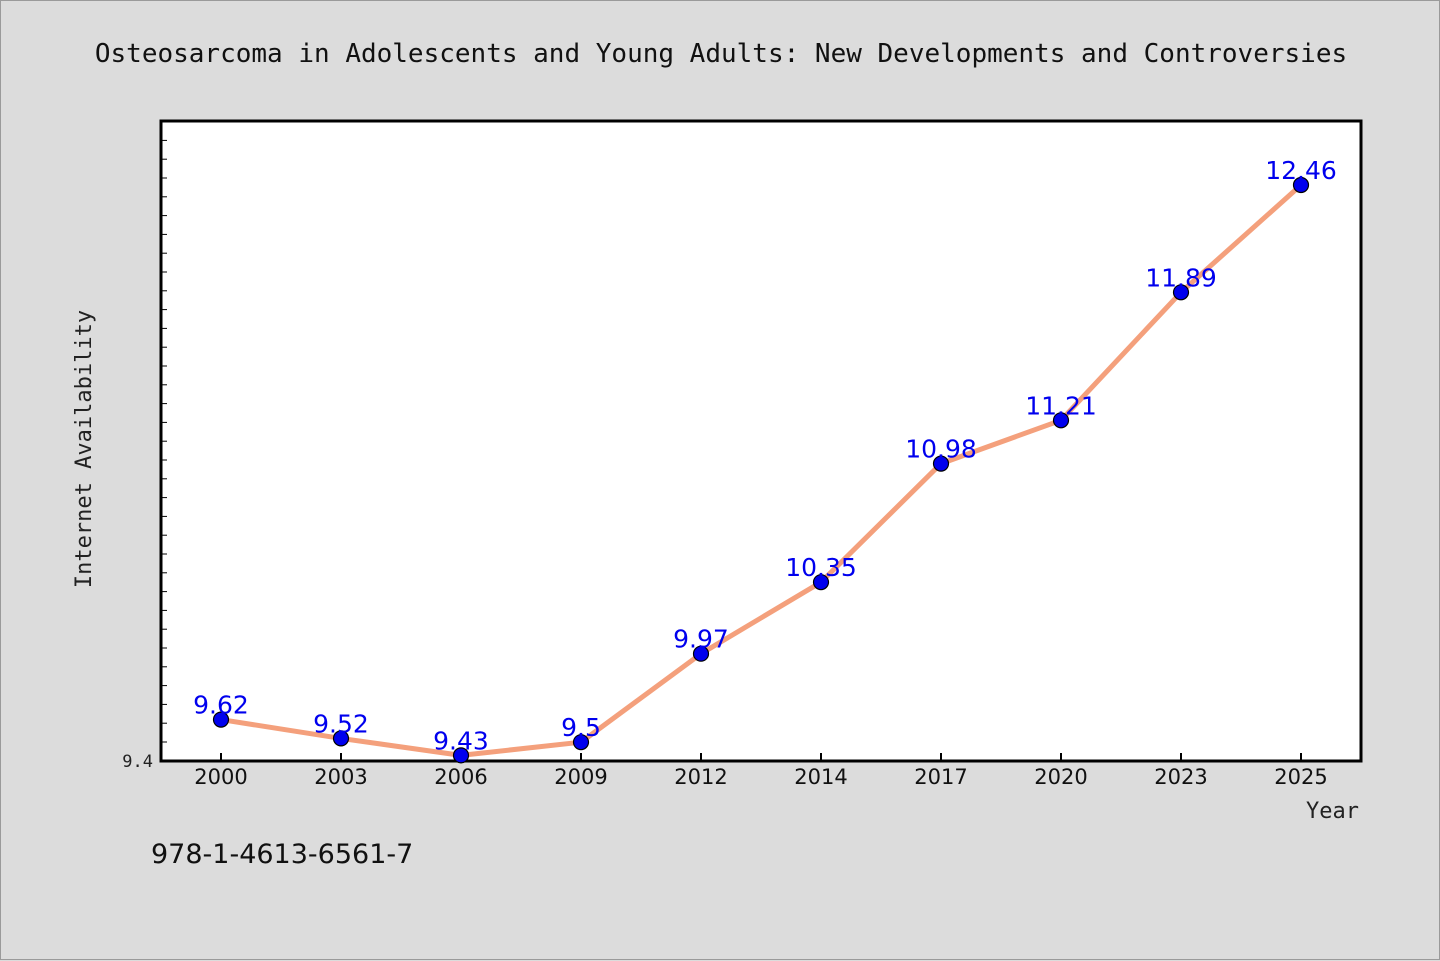 The image size is (1440, 961). What do you see at coordinates (1181, 277) in the screenshot?
I see `data-label: 11.89` at bounding box center [1181, 277].